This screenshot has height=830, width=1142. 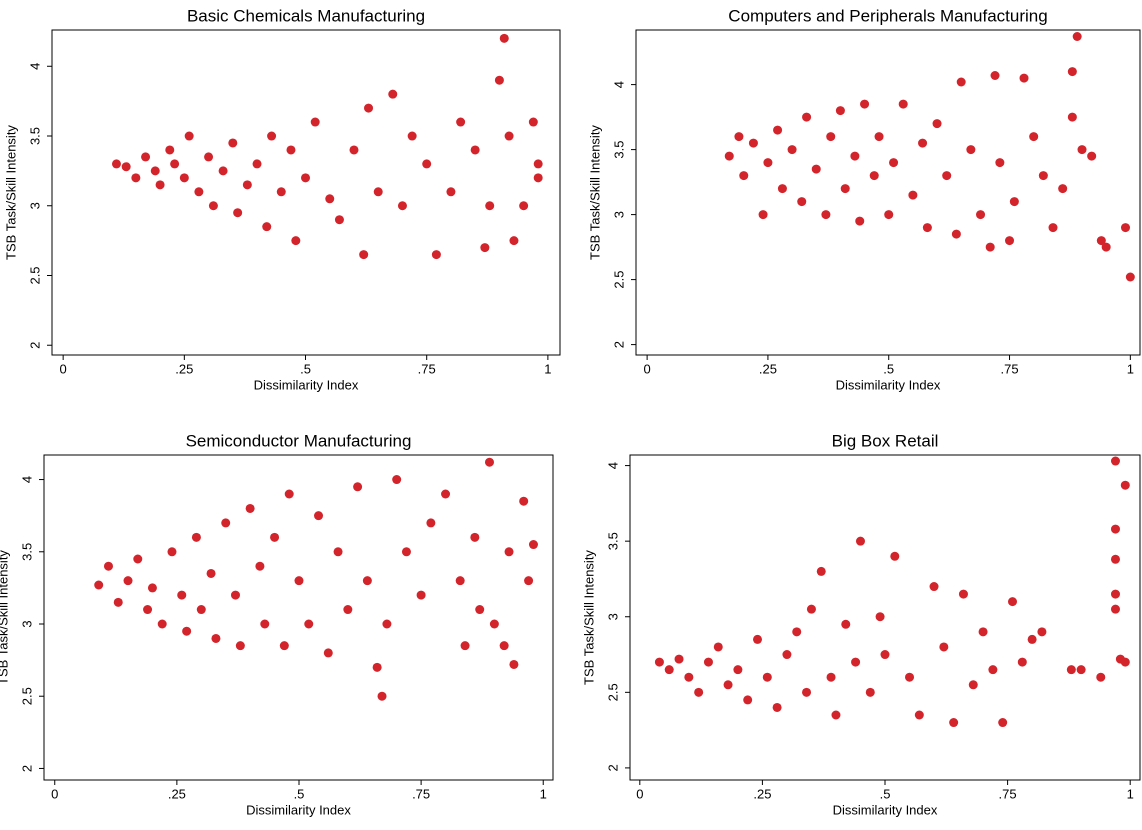 What do you see at coordinates (34, 345) in the screenshot?
I see `y-tick-label: 2` at bounding box center [34, 345].